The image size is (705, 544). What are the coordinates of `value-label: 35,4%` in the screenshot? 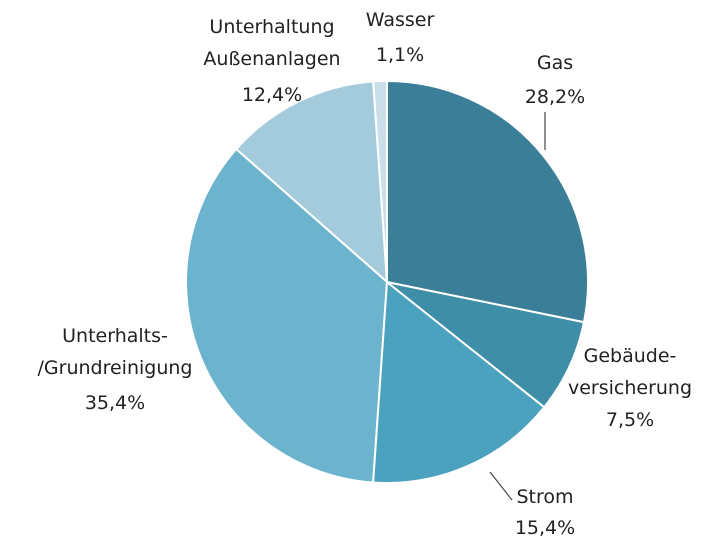 It's located at (115, 403).